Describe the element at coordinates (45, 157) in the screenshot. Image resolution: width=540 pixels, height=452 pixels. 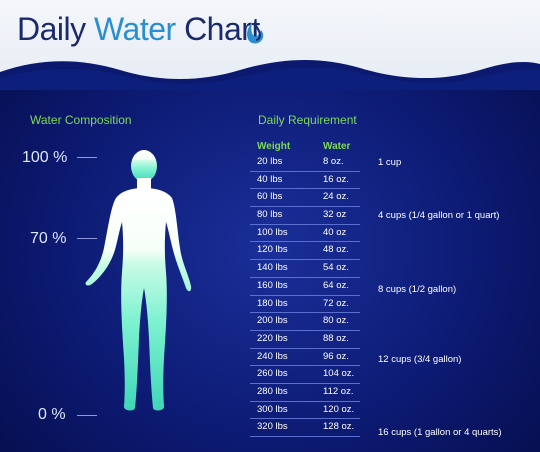
I see `label-100-percent: 100 %` at that location.